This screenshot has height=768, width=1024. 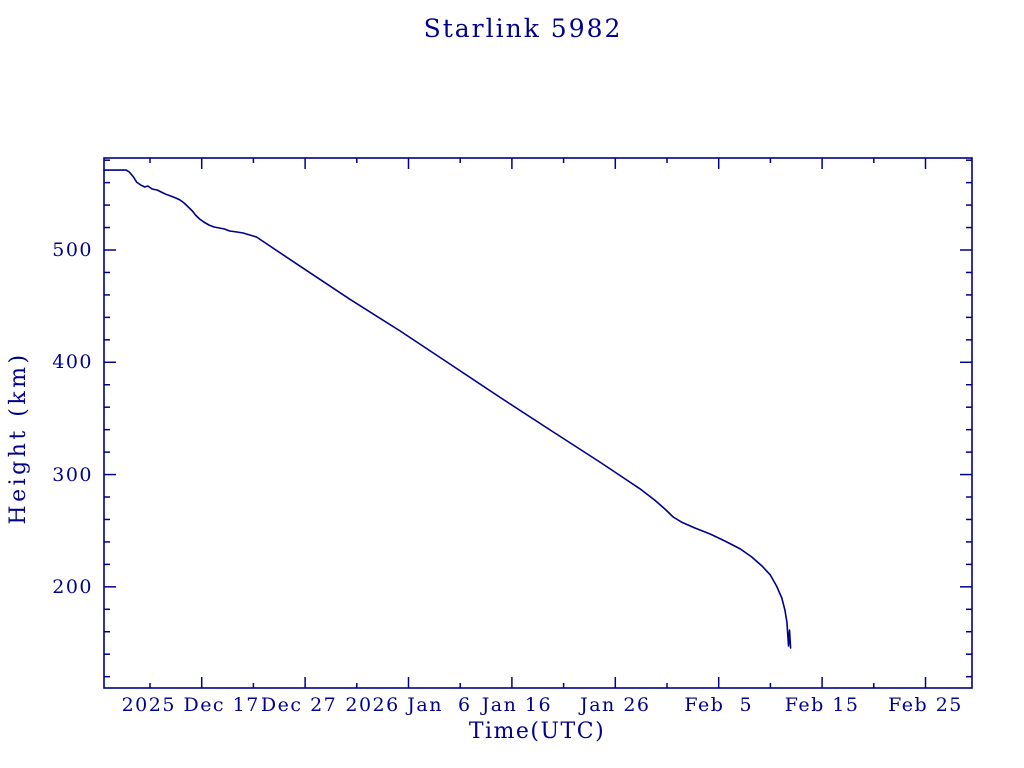 I want to click on x-tick-label: 2025 Dec 17, so click(x=190, y=705).